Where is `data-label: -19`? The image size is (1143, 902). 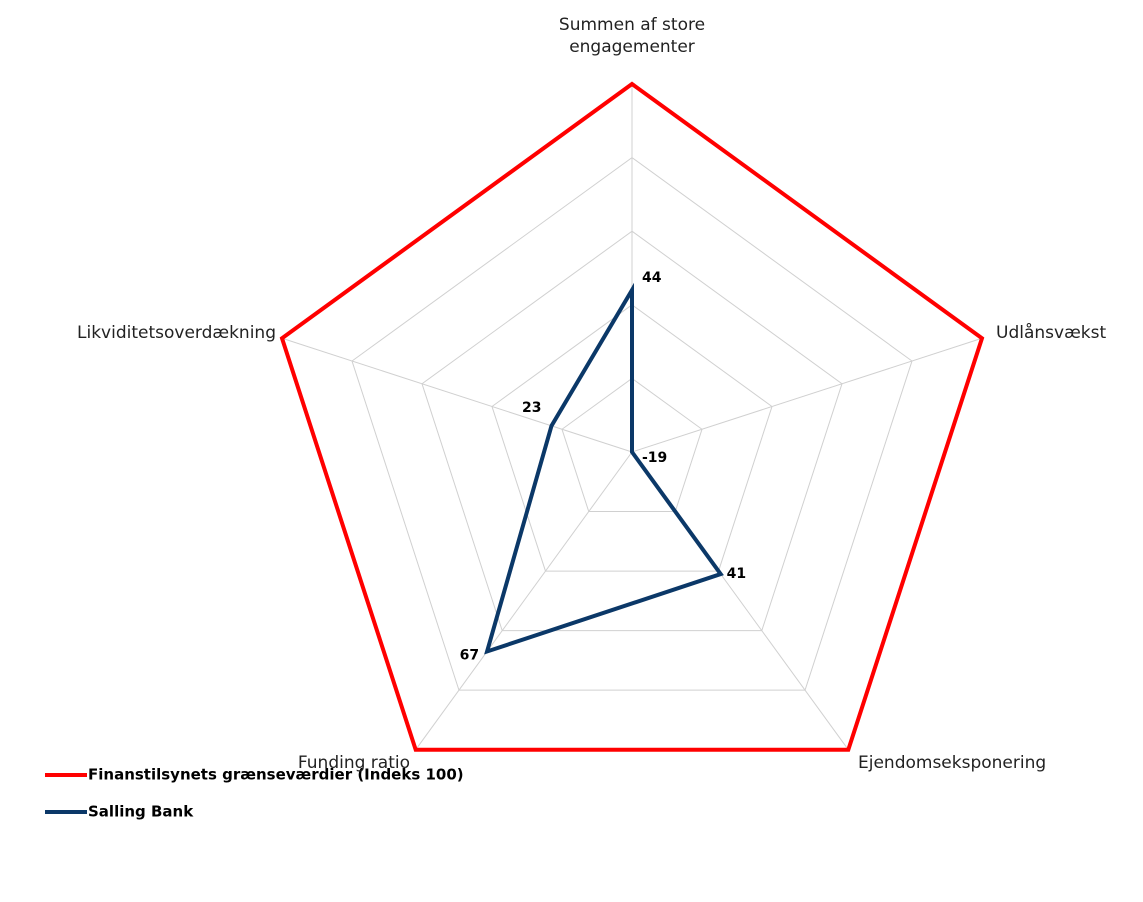
data-label: -19 is located at coordinates (654, 458).